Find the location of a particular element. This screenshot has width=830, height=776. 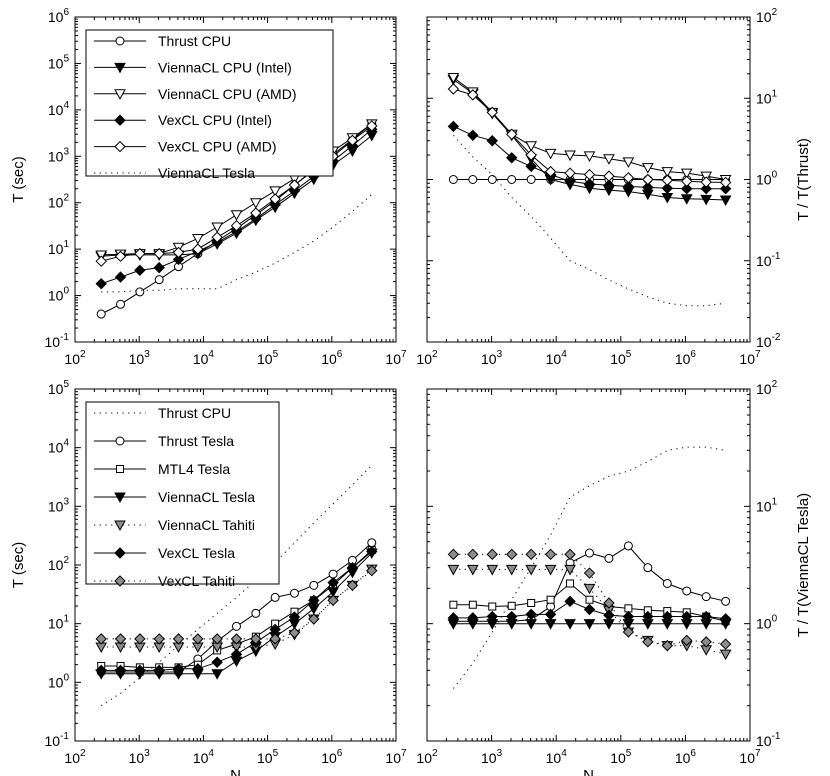

y-tick-label: 10³ is located at coordinates (59, 155).